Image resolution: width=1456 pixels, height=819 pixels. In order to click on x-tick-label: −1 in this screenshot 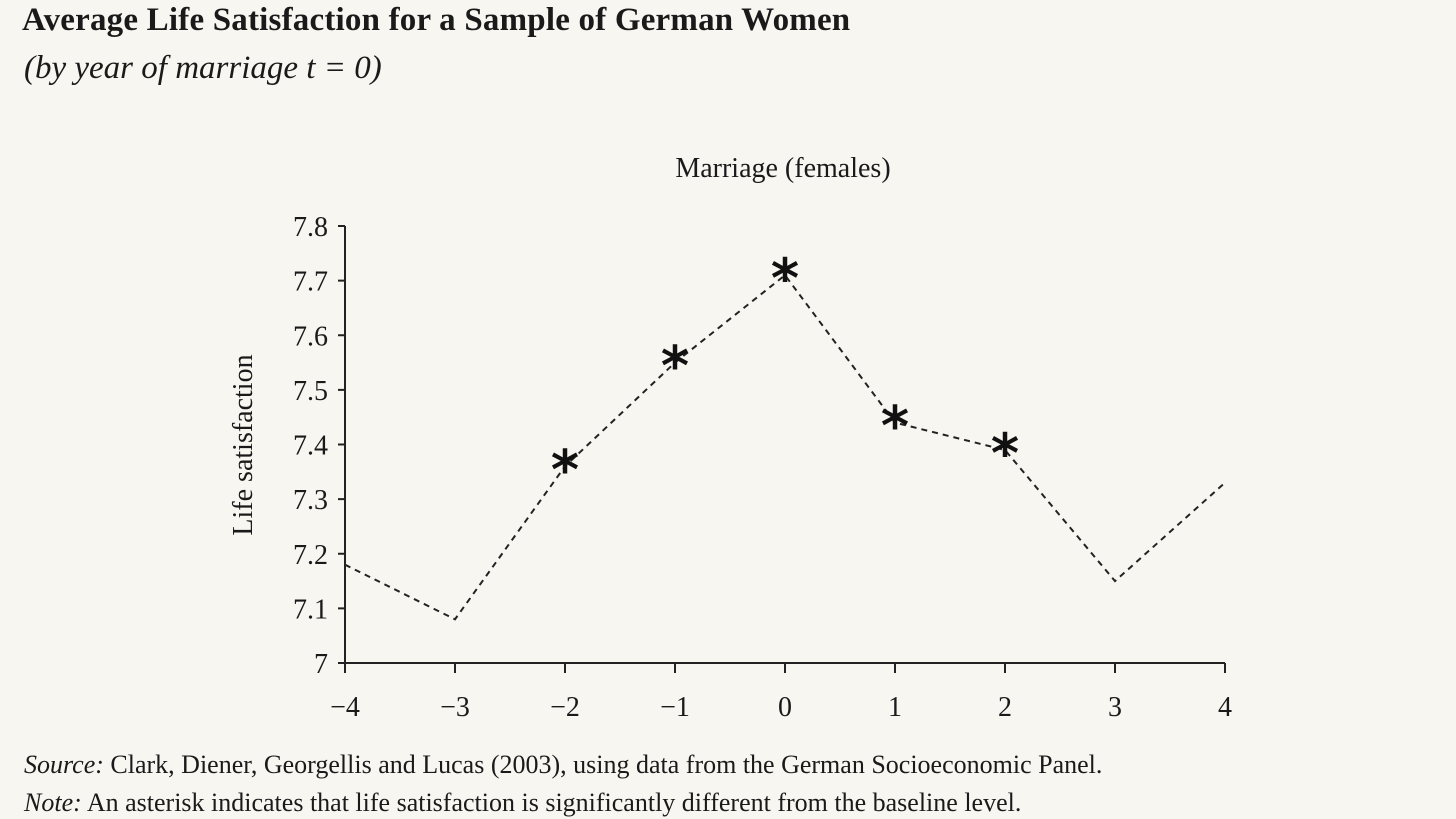, I will do `click(675, 707)`.